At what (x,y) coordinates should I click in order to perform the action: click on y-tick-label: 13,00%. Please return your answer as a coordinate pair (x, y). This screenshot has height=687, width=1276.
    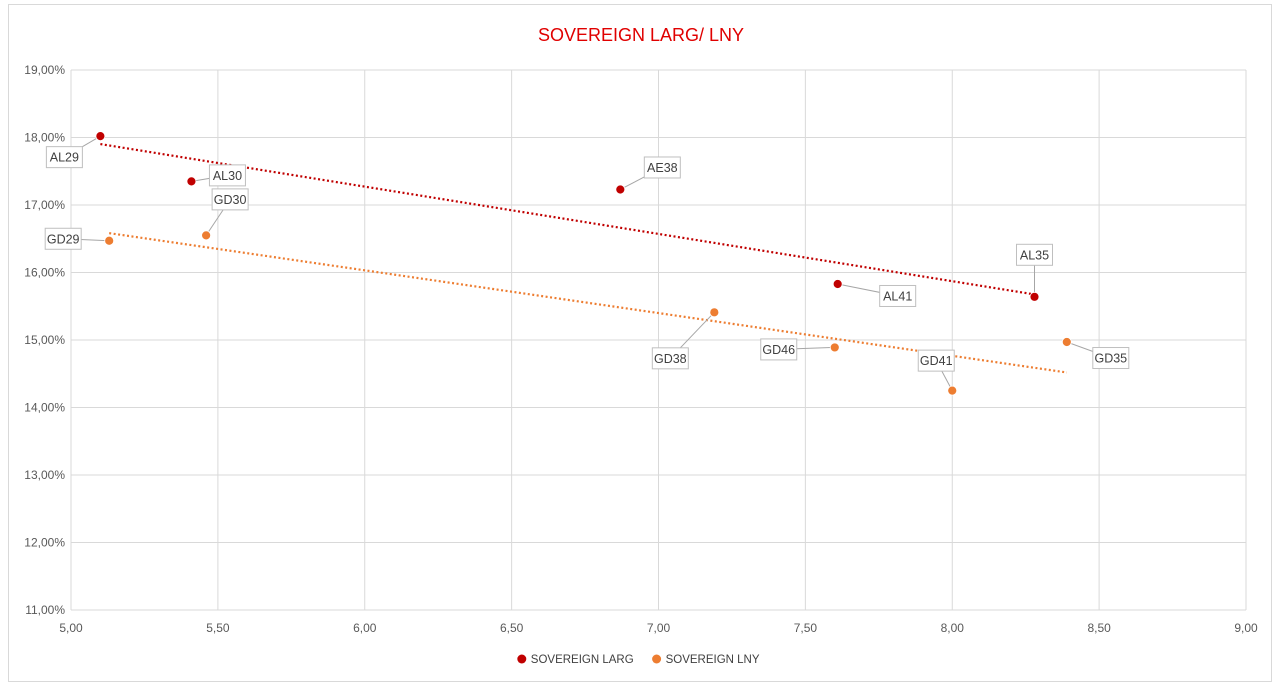
    Looking at the image, I should click on (44, 475).